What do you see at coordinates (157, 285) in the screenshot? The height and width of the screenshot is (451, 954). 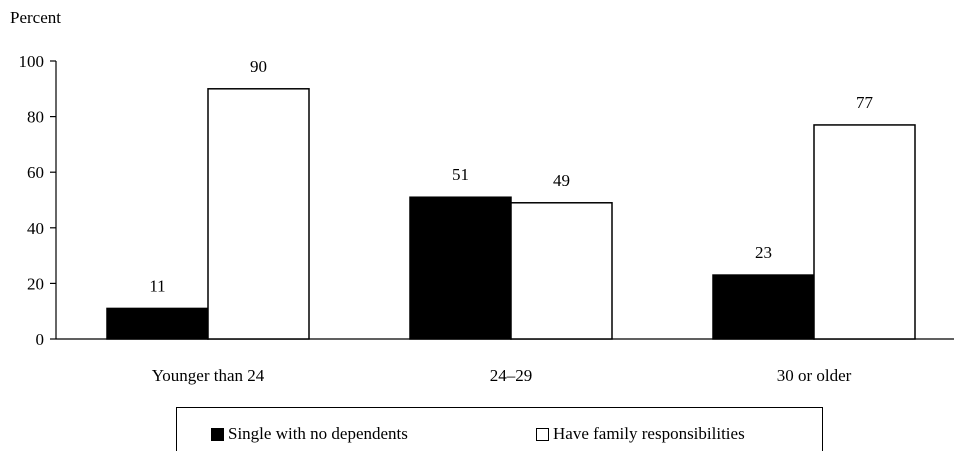 I see `data-label: 11` at bounding box center [157, 285].